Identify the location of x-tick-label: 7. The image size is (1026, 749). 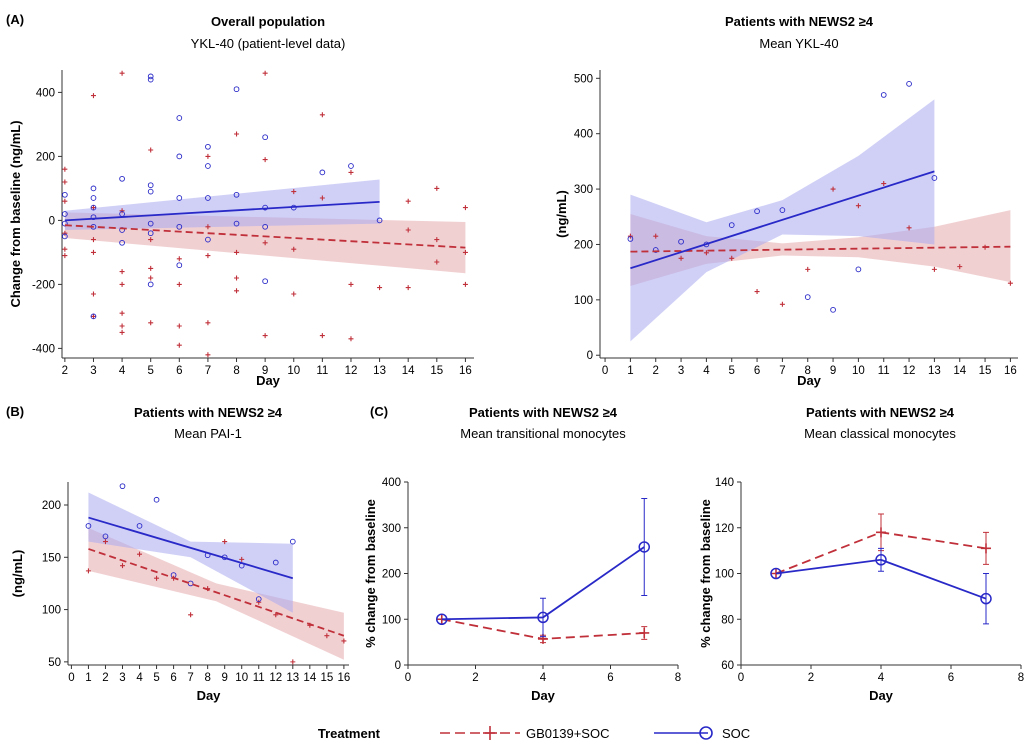
(208, 371).